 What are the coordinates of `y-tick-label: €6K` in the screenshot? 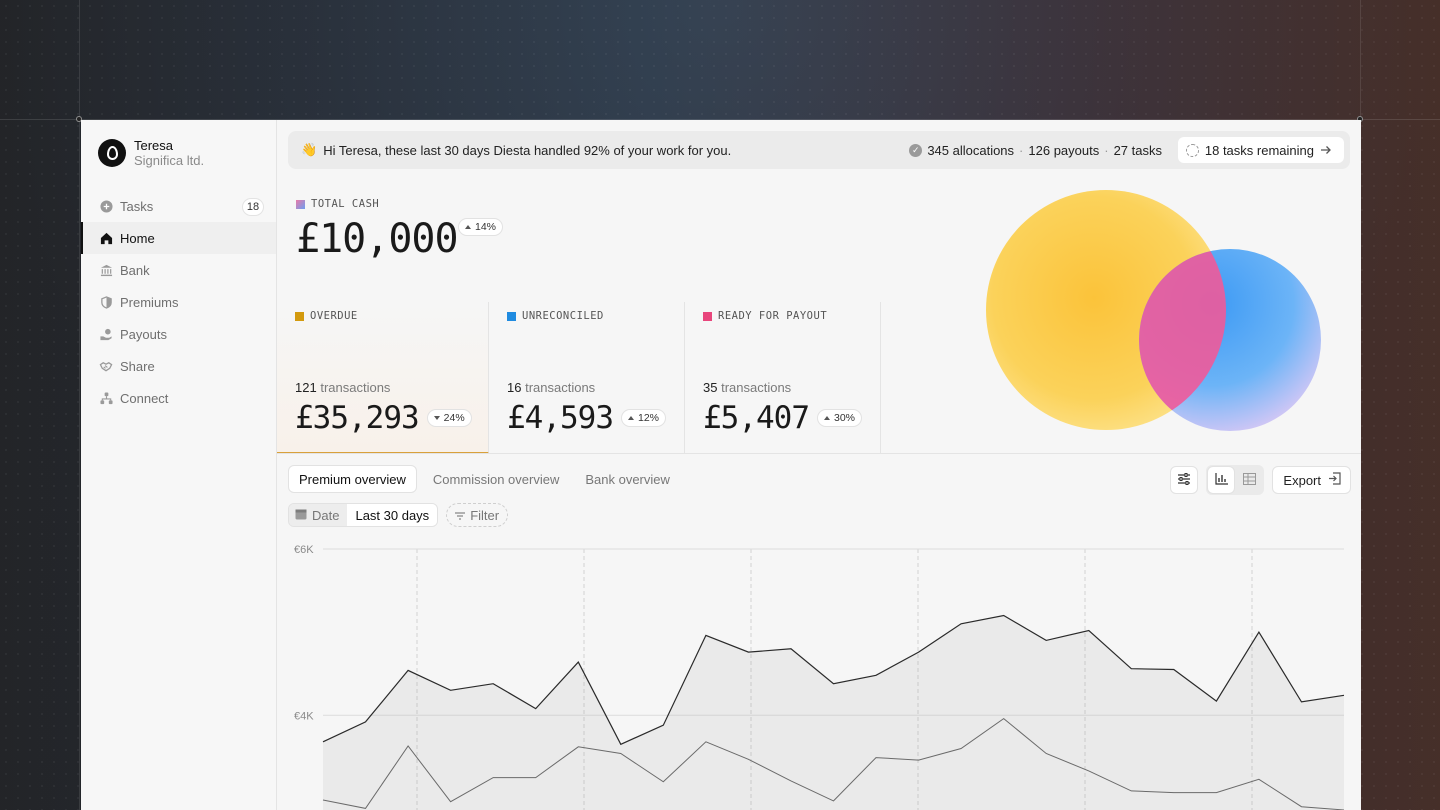 It's located at (304, 550).